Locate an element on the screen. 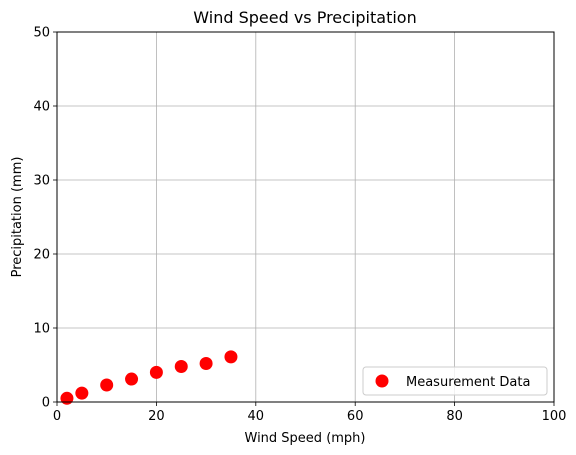 Image resolution: width=576 pixels, height=455 pixels. x-tick-label: 20 is located at coordinates (156, 416).